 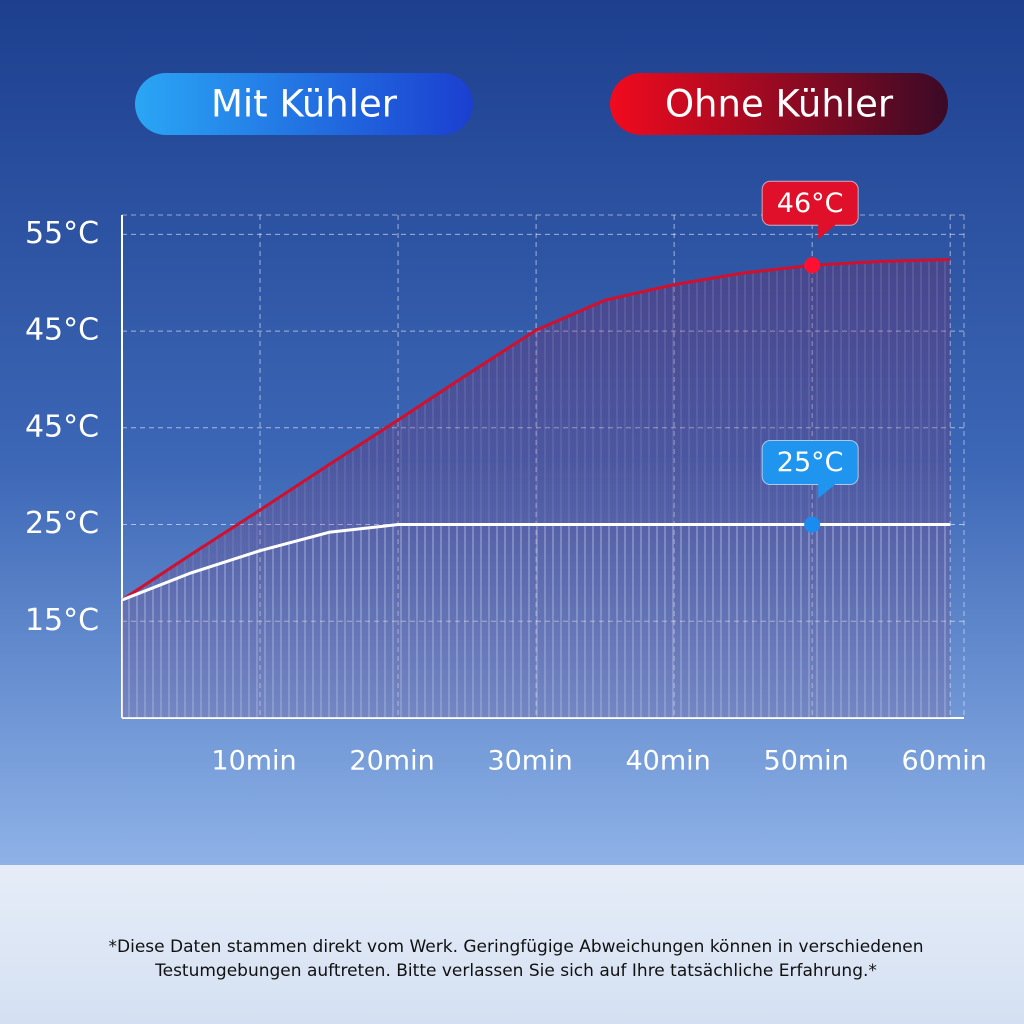 I want to click on x-tick-label: 40min, so click(x=667, y=761).